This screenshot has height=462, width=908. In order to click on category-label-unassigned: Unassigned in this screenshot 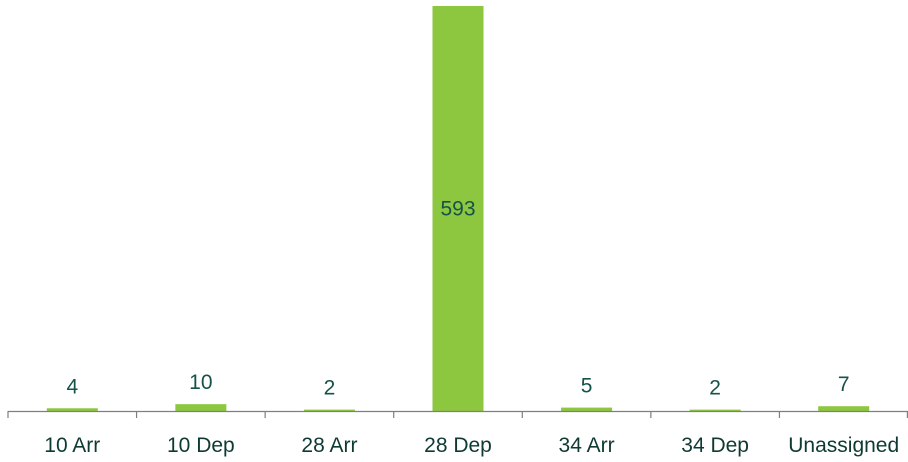, I will do `click(843, 445)`.